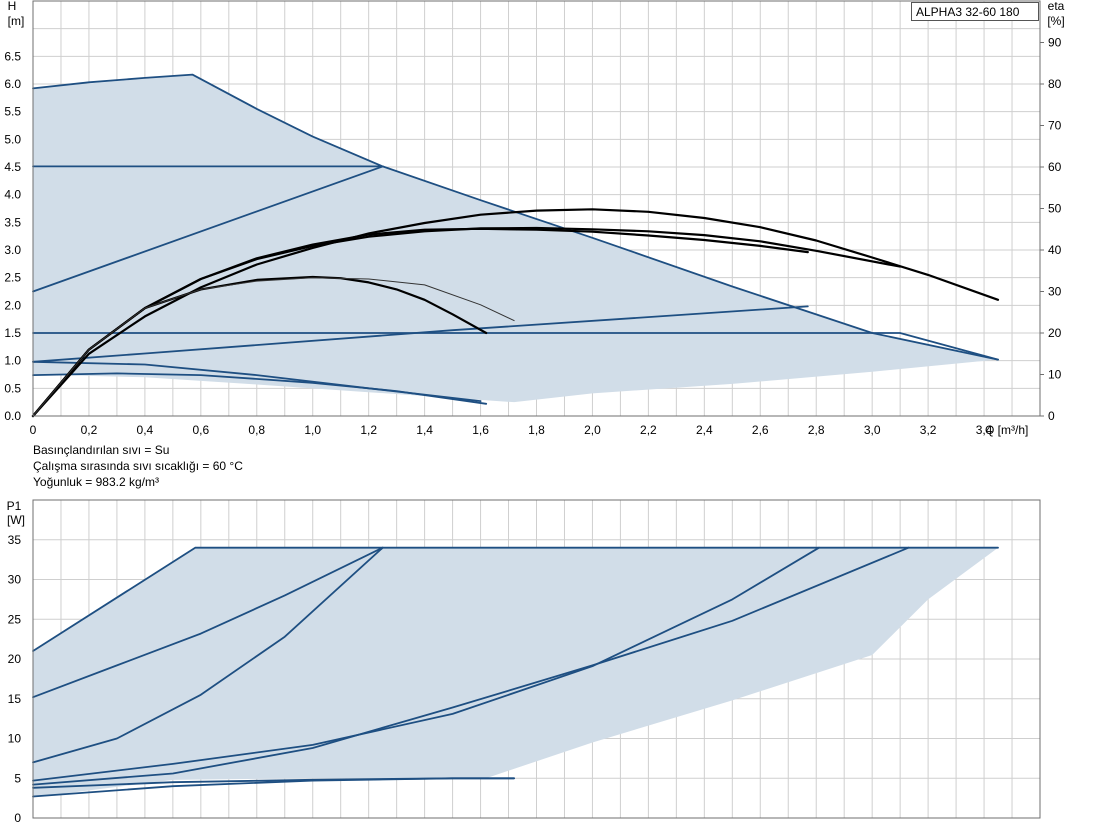  Describe the element at coordinates (200, 430) in the screenshot. I see `flow-tick-label: 0,6` at that location.